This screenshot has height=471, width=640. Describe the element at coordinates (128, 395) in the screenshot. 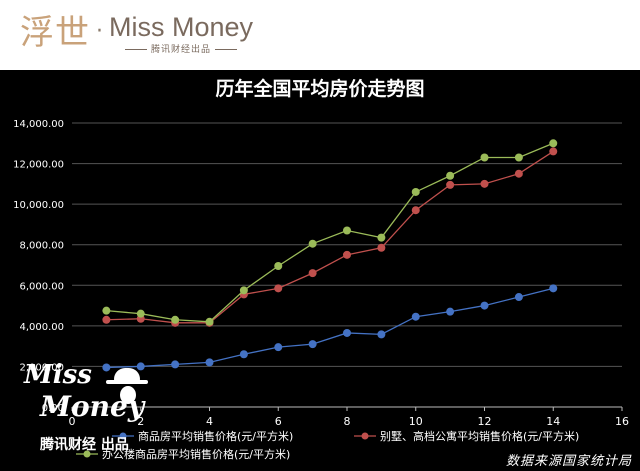

I see `face-icon` at that location.